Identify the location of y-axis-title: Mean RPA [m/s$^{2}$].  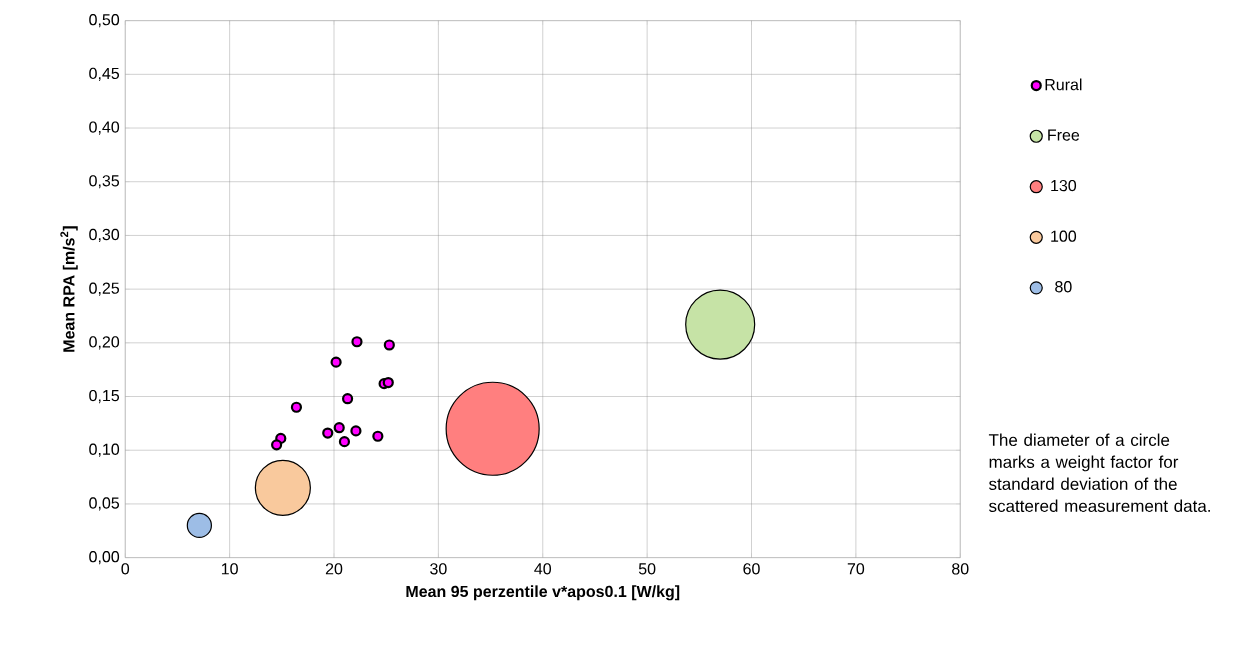
(69, 289).